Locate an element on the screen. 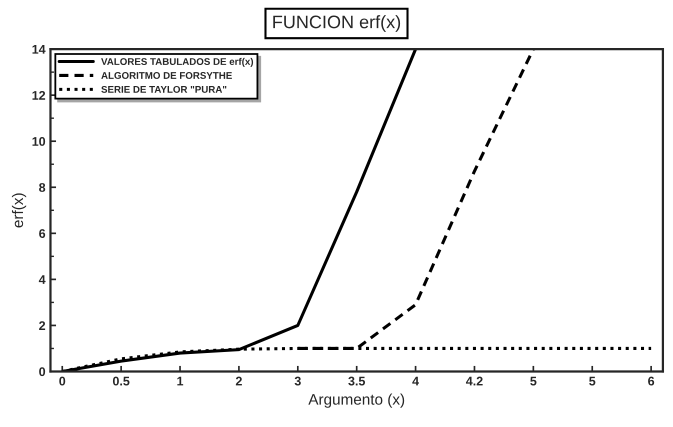  x-tick-label: 4 is located at coordinates (415, 381).